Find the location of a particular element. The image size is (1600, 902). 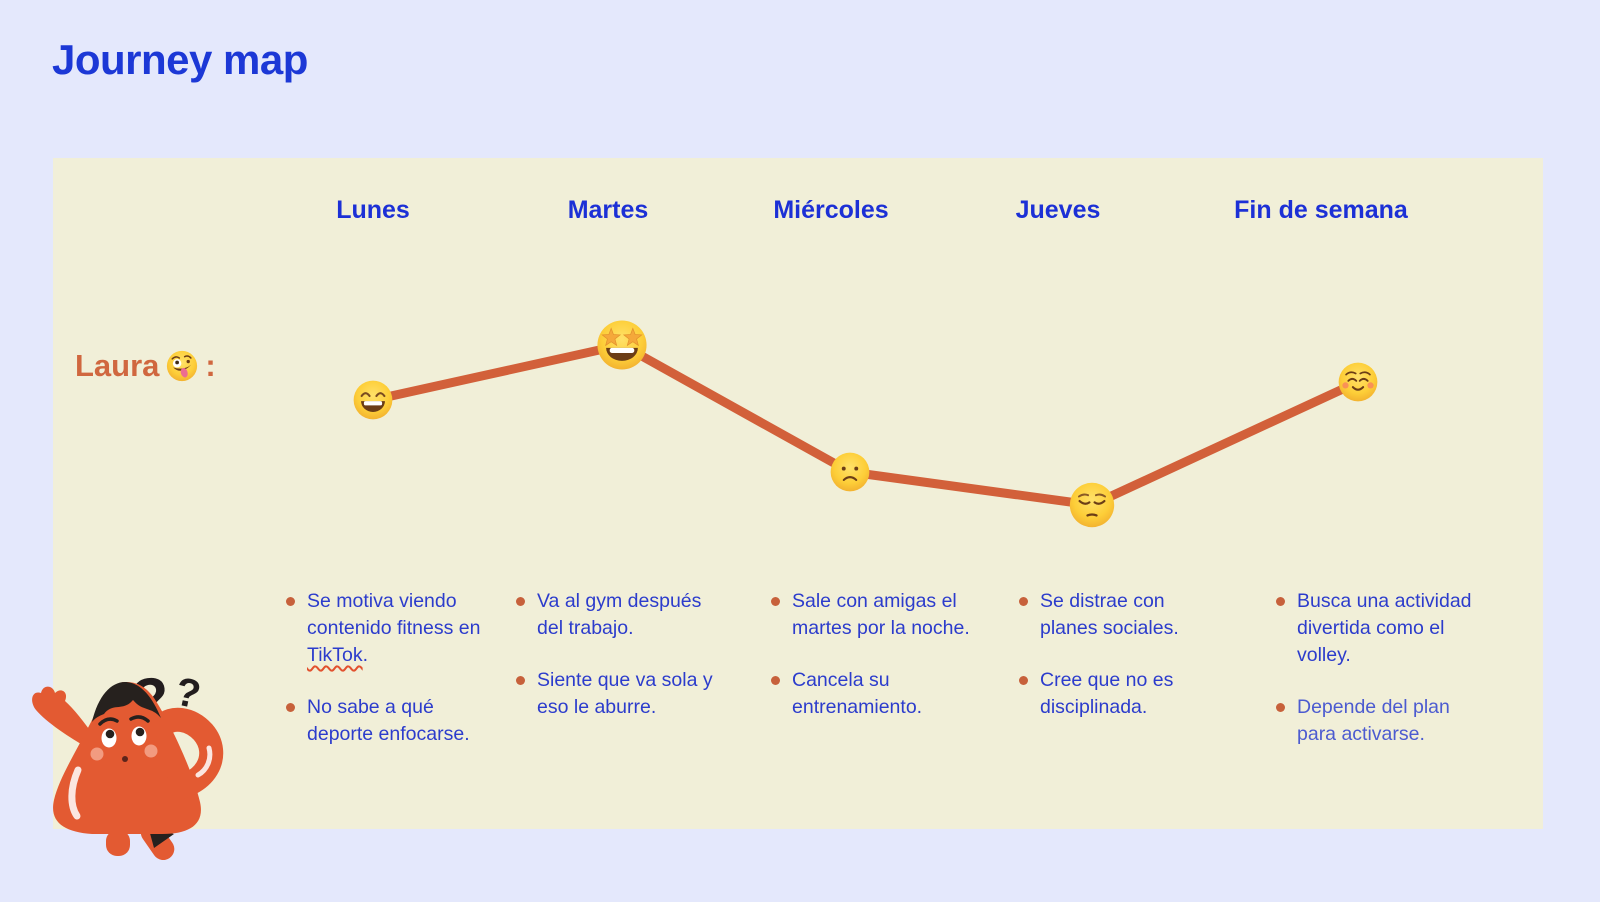

mood-point-miercoles-frowning-face-icon is located at coordinates (850, 472).